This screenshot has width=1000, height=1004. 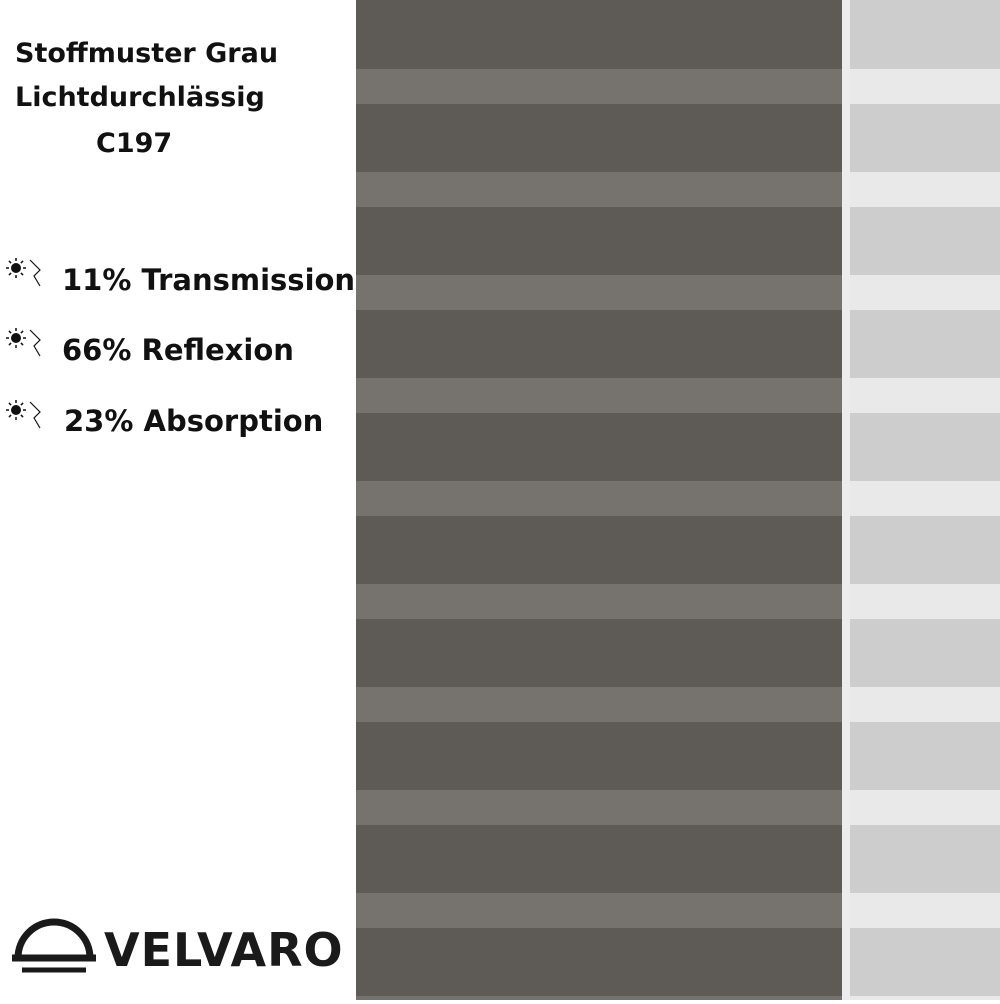 I want to click on title-line: Lichtdurchlässig, so click(x=140, y=97).